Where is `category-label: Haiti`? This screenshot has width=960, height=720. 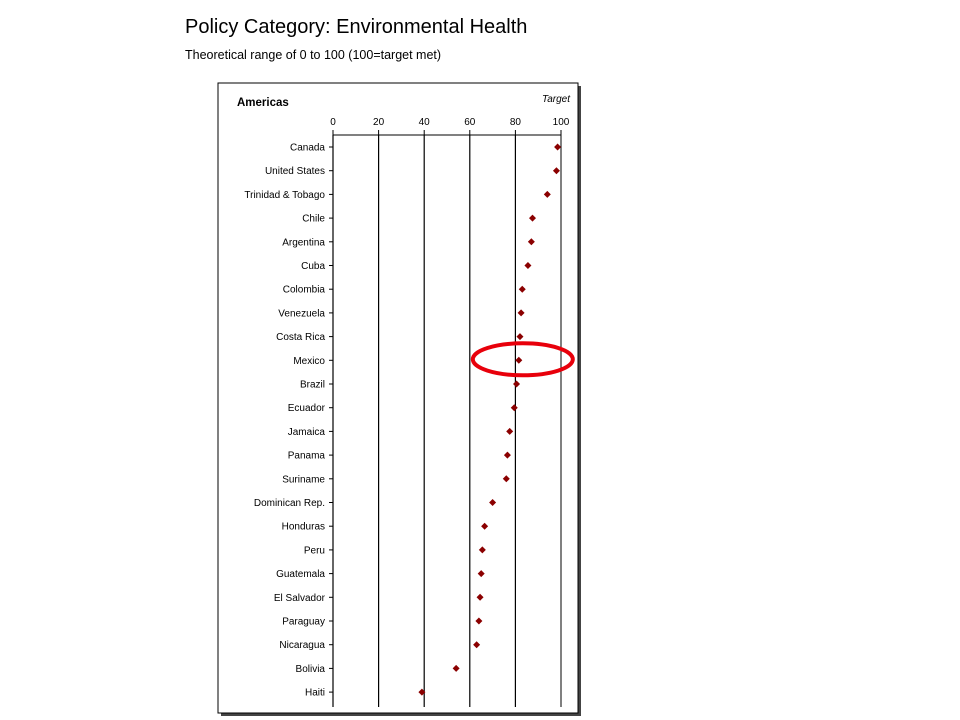
category-label: Haiti is located at coordinates (315, 693).